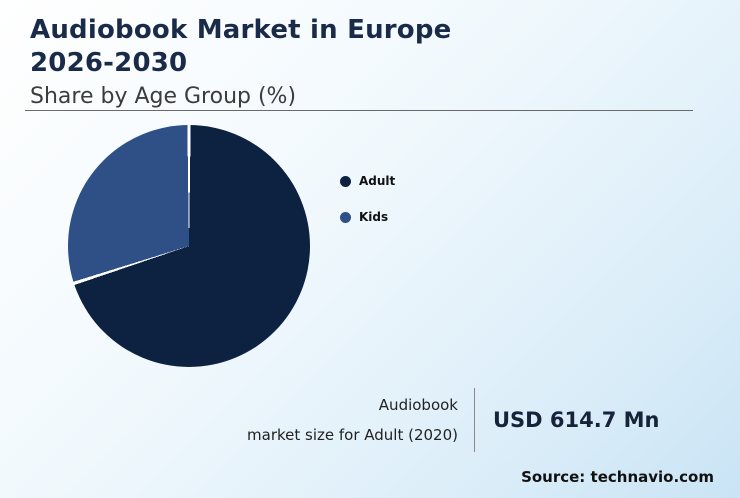 The height and width of the screenshot is (498, 740). I want to click on legend-item-kids: Kids, so click(367, 217).